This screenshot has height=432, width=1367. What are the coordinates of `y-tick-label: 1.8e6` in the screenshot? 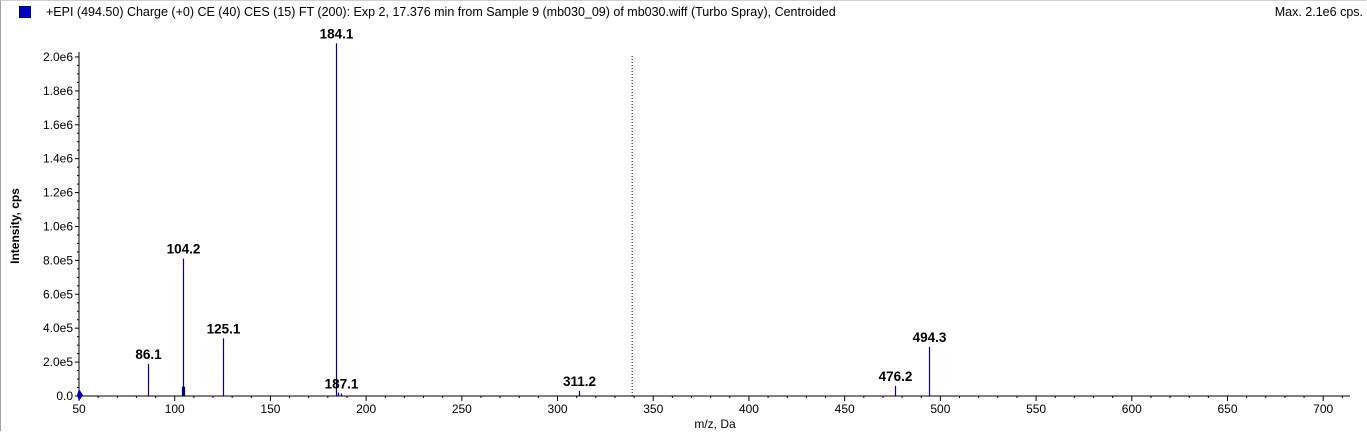 It's located at (58, 91).